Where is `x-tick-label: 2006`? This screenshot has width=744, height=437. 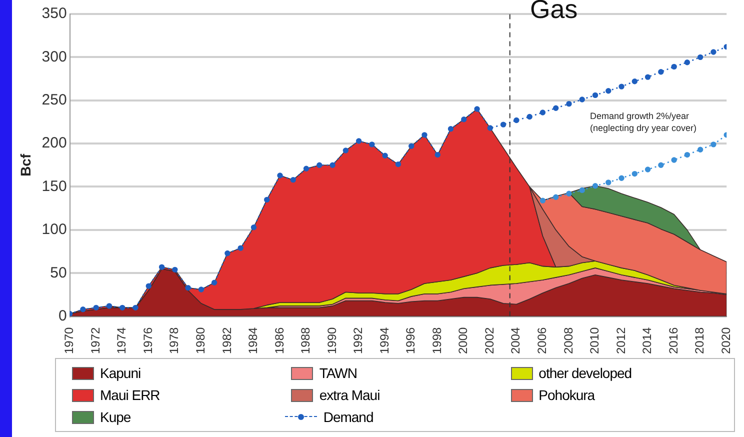
x-tick-label: 2006 is located at coordinates (542, 340).